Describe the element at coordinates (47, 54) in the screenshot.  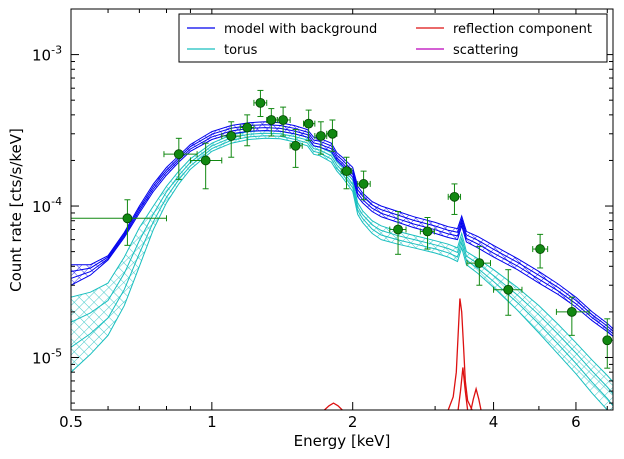
I see `y-tick-label: 10⁻³` at that location.